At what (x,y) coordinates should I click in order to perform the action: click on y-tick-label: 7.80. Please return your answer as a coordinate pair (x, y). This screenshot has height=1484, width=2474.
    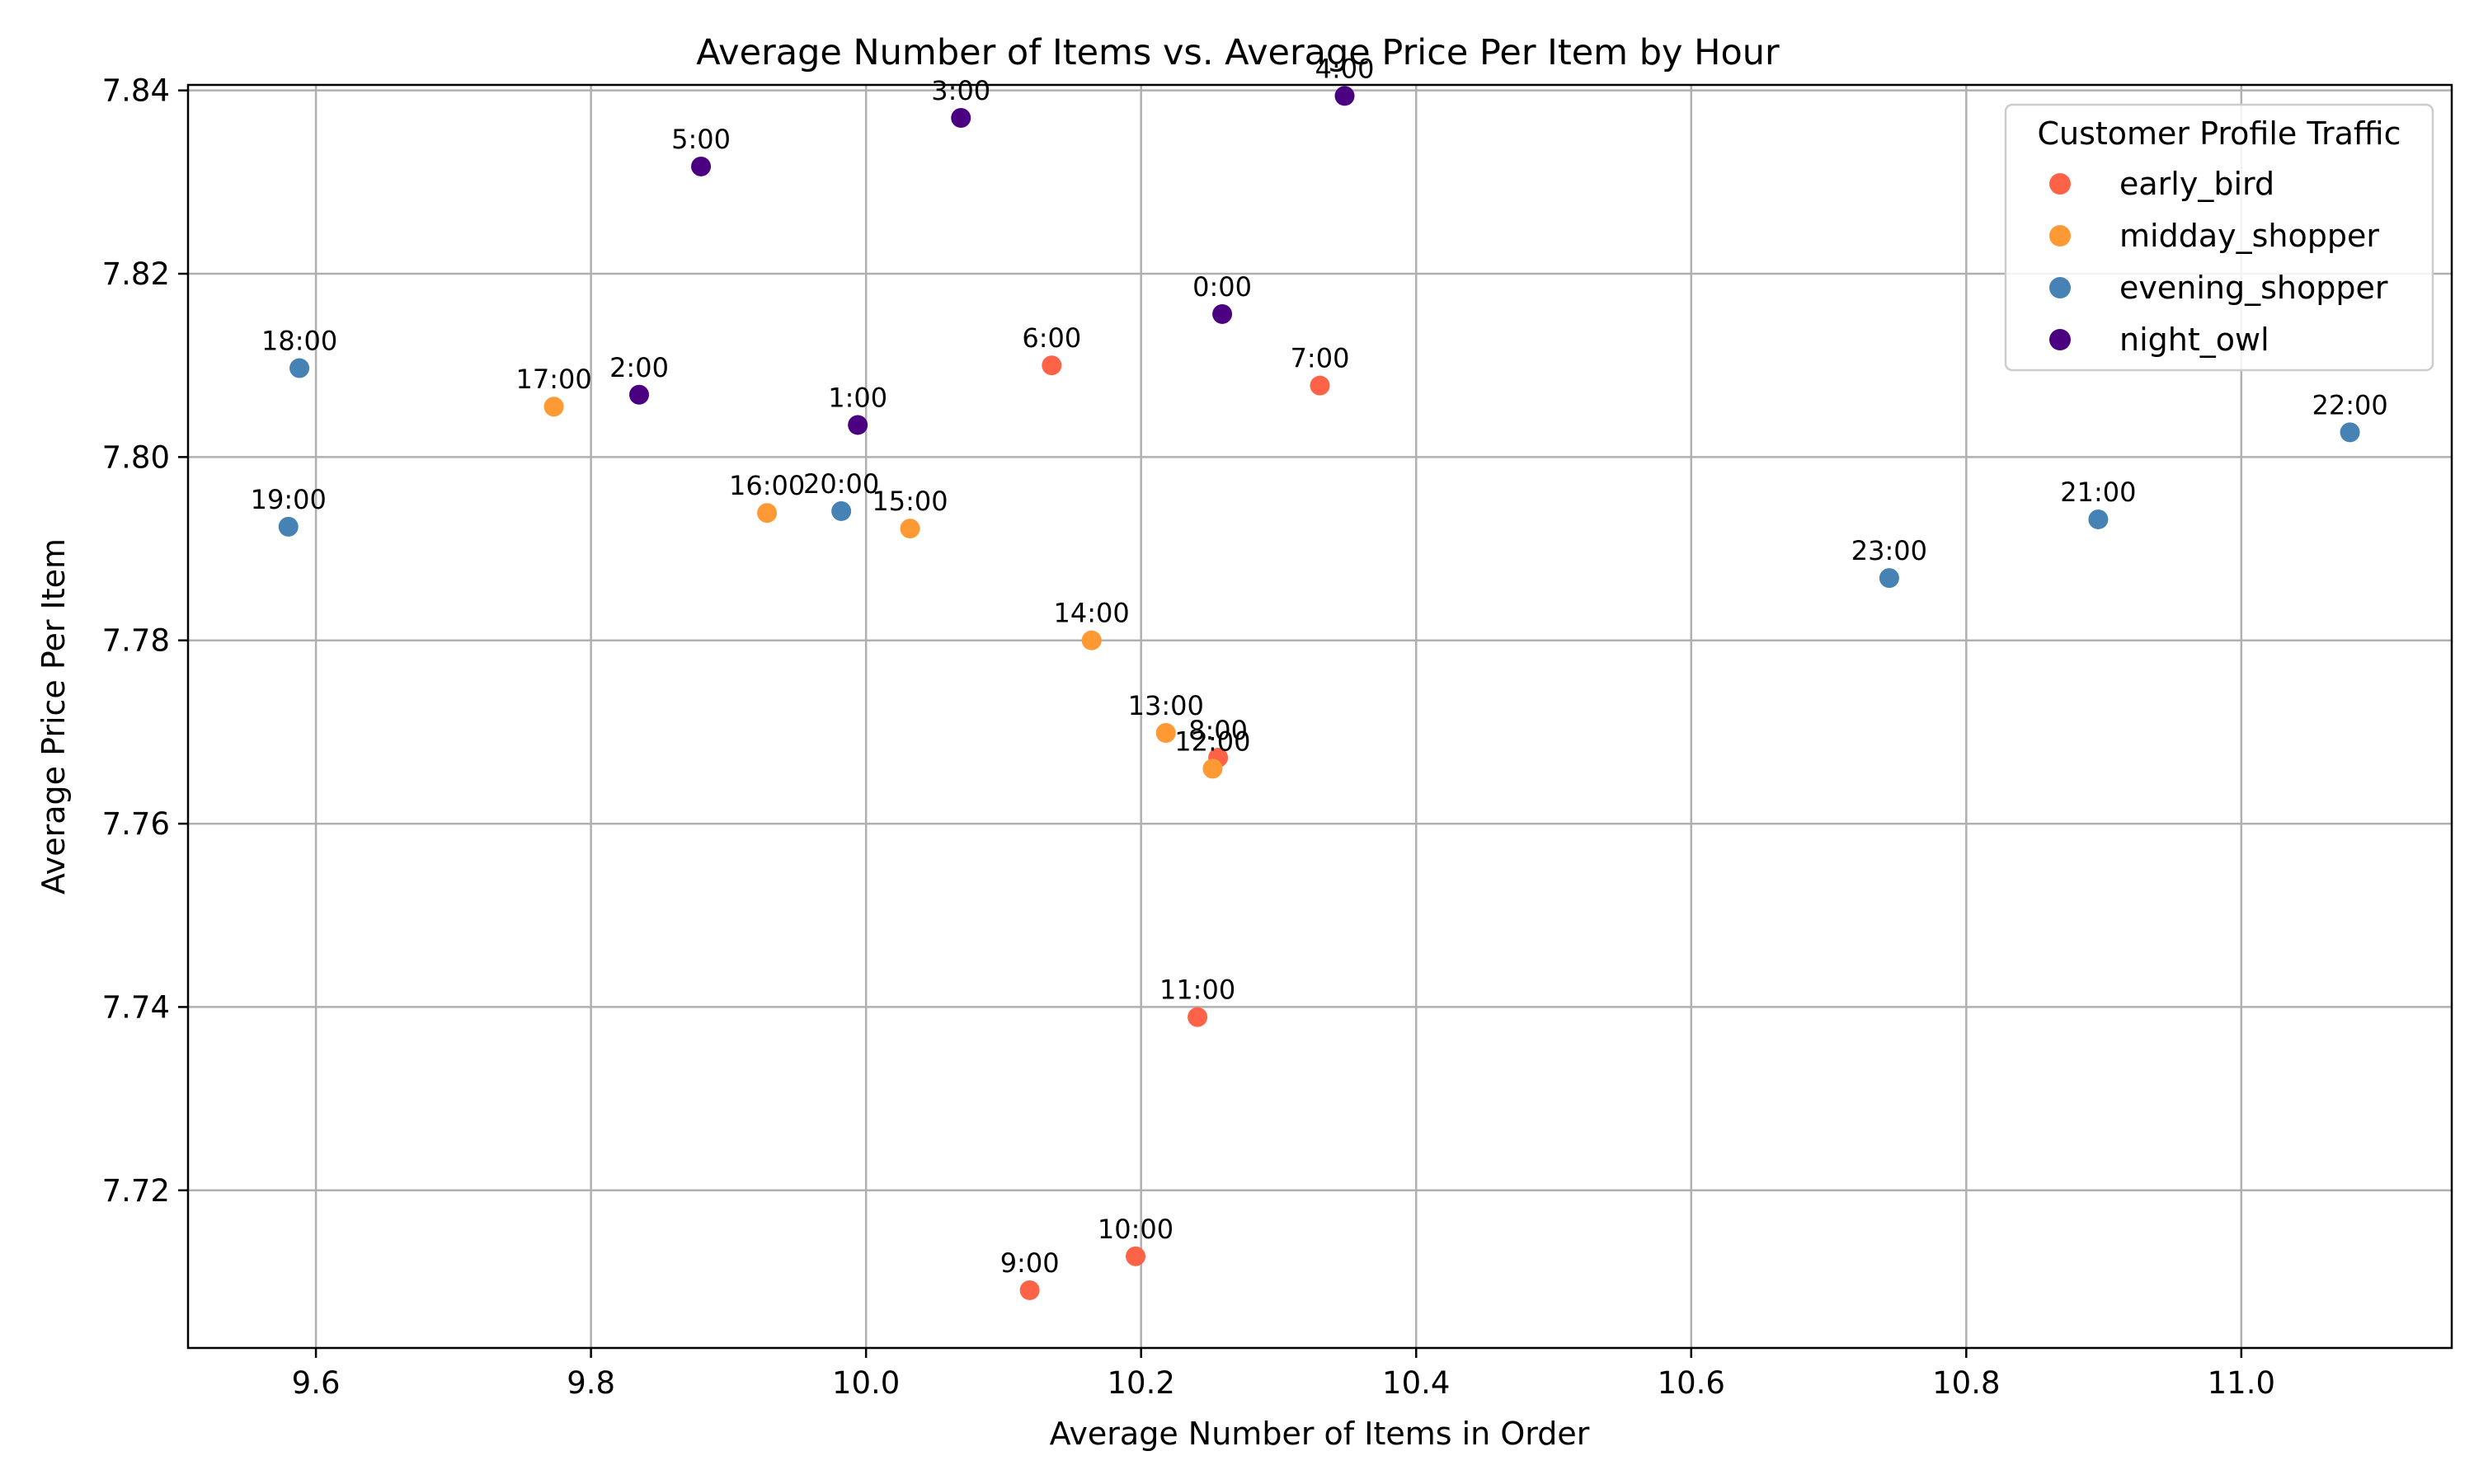
    Looking at the image, I should click on (136, 457).